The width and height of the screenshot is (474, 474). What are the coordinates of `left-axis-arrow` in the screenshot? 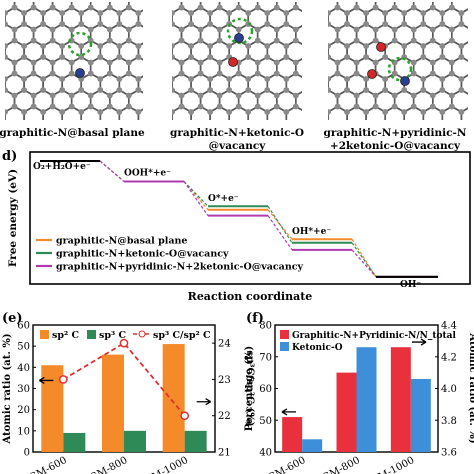 It's located at (46, 380).